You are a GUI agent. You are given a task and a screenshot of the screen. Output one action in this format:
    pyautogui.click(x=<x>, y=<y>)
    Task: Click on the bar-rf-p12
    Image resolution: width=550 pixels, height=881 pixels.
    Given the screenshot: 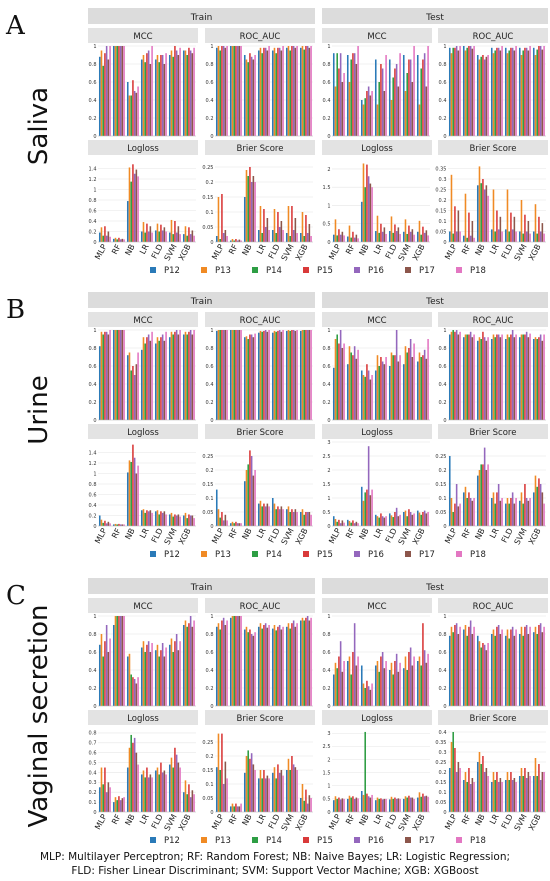 What is the action you would take?
    pyautogui.click(x=230, y=524)
    